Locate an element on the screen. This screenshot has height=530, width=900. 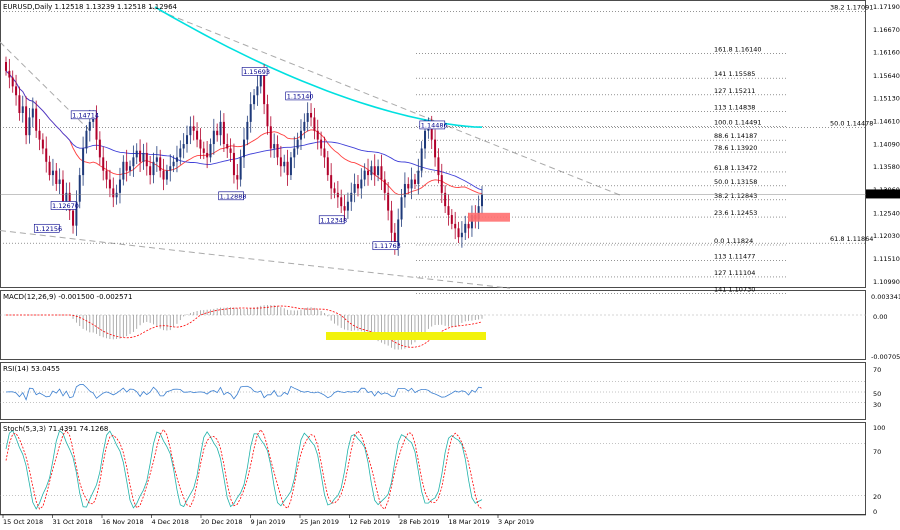
fib-label: 23.6 1.12453 is located at coordinates (735, 213).